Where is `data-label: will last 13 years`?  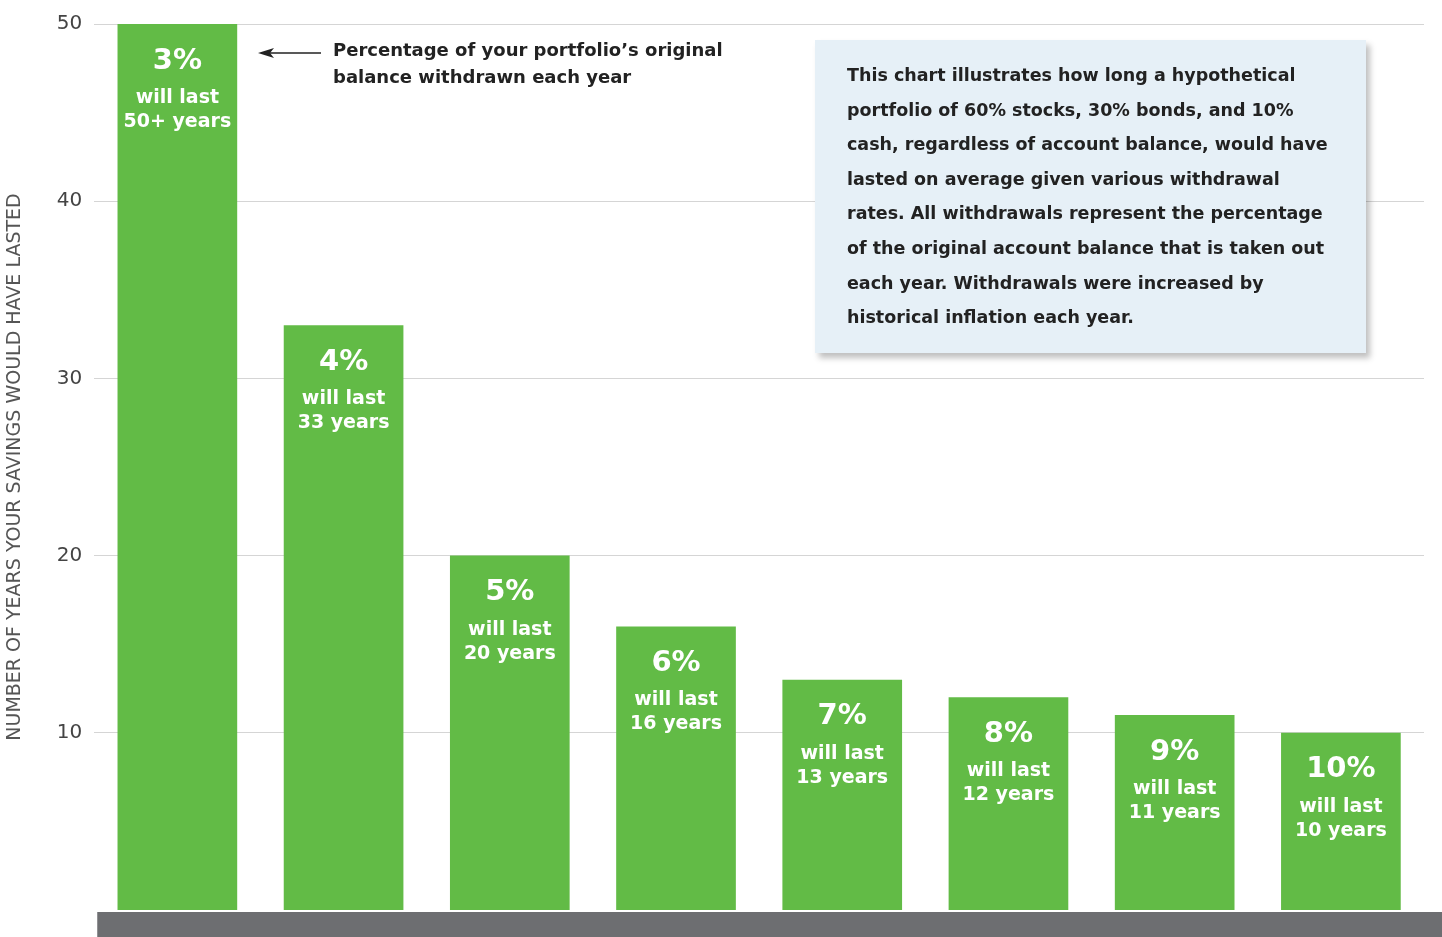 data-label: will last 13 years is located at coordinates (842, 763).